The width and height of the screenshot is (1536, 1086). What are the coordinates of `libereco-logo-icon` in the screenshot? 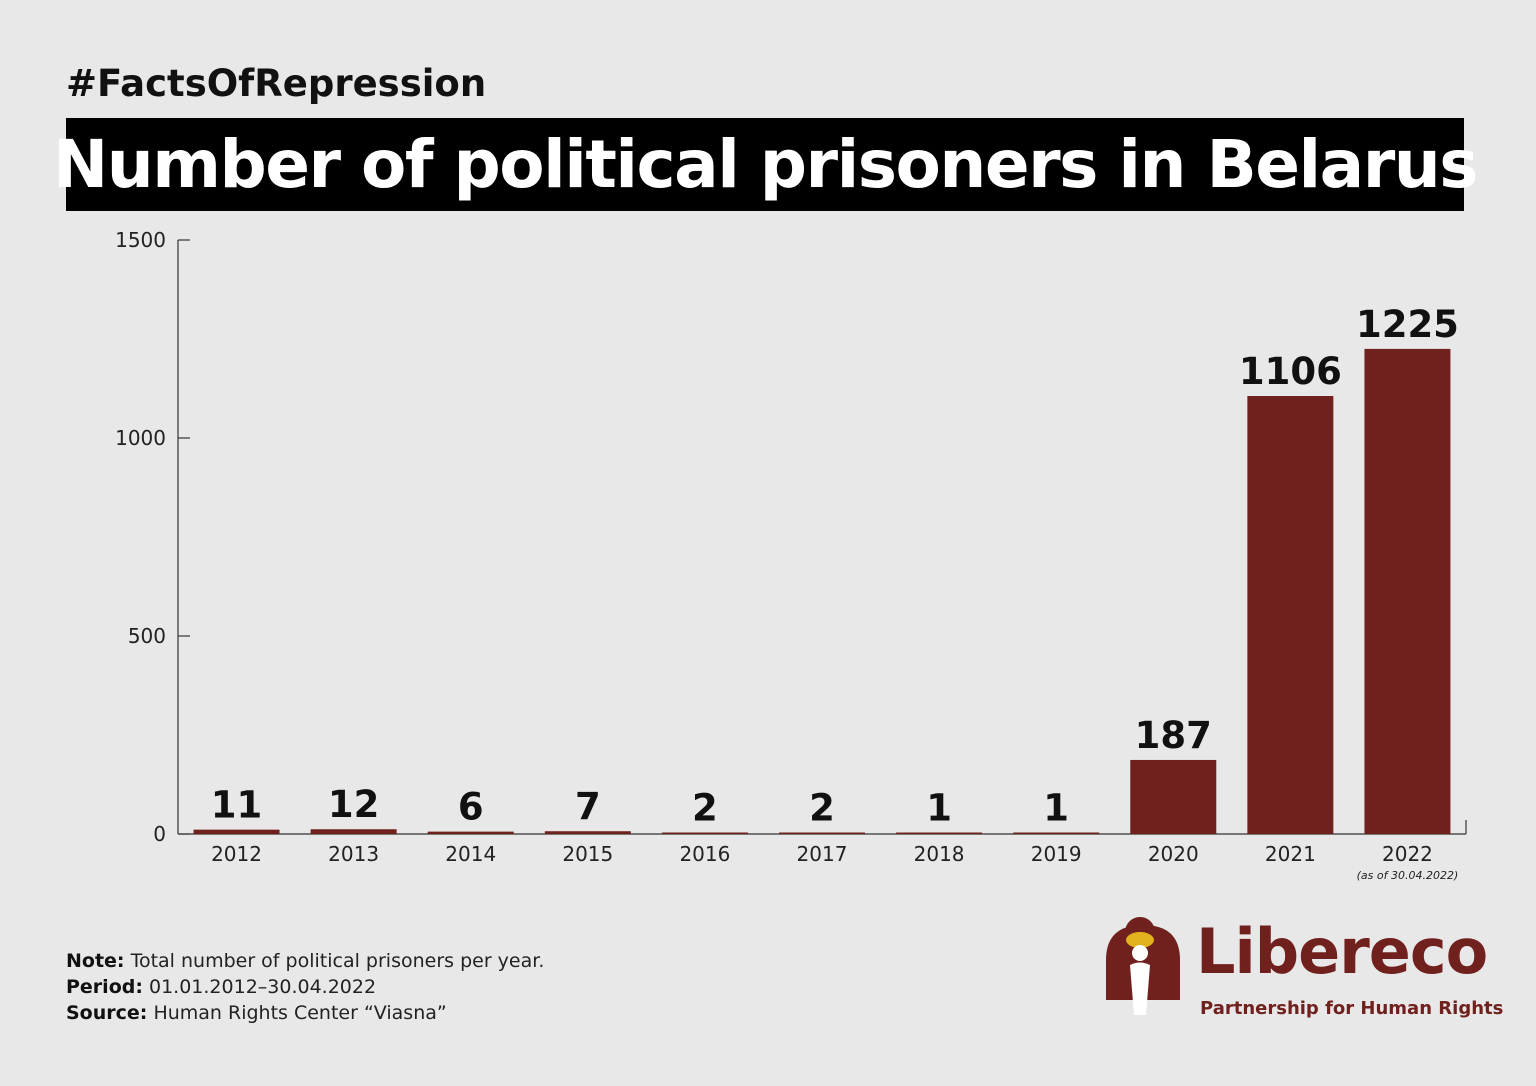 It's located at (1143, 966).